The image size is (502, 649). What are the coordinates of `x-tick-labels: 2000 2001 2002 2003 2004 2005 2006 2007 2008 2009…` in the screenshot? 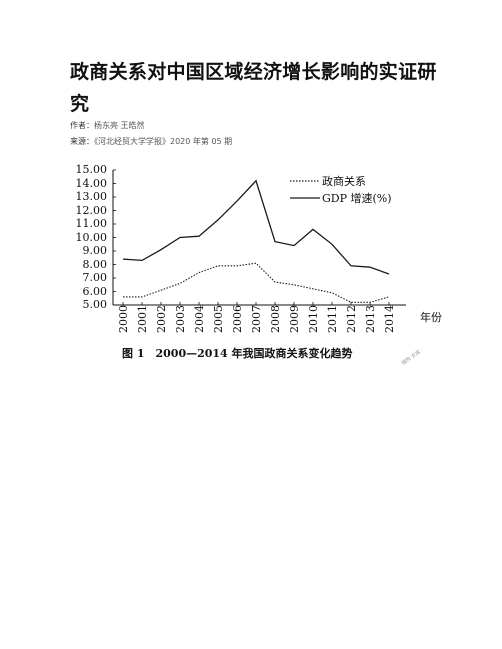 It's located at (256, 317).